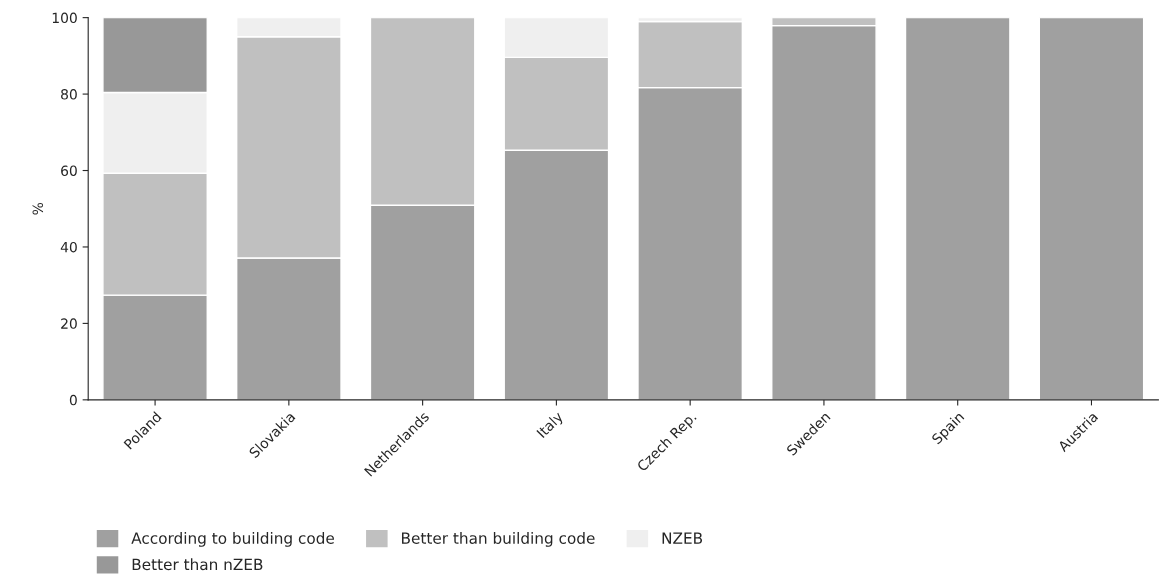 The width and height of the screenshot is (1176, 588). Describe the element at coordinates (197, 564) in the screenshot. I see `legend-label: Better than nZEB` at that location.